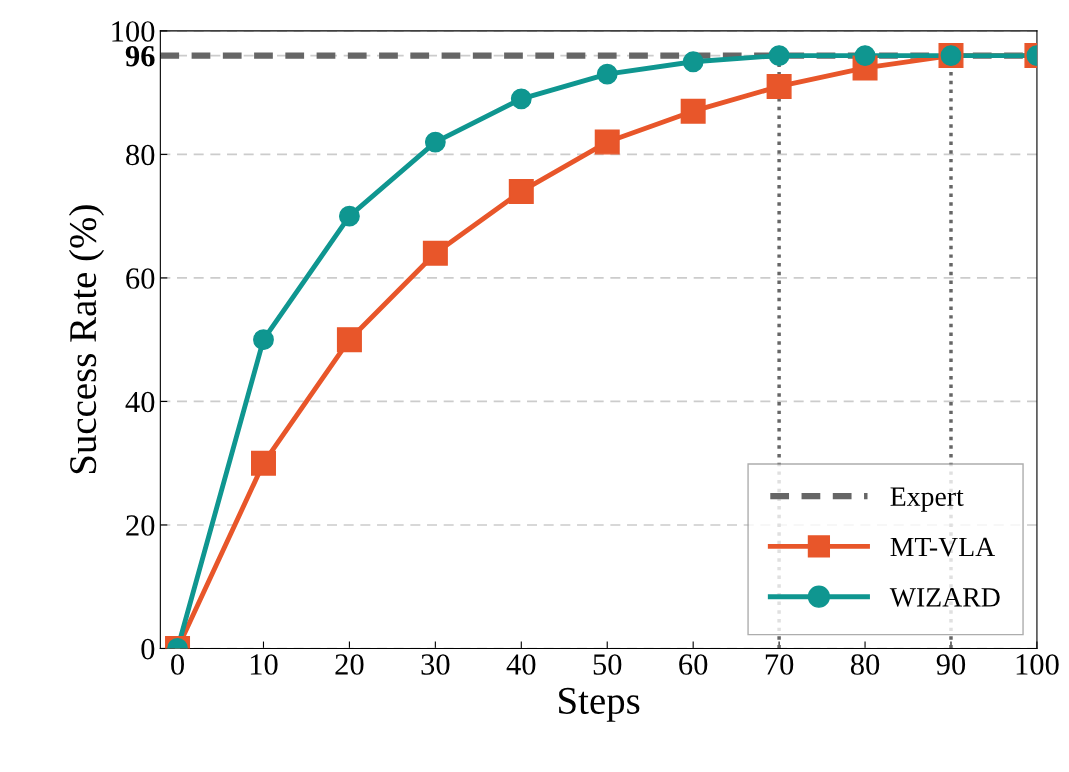  Describe the element at coordinates (927, 499) in the screenshot. I see `legend-label: Expert` at that location.